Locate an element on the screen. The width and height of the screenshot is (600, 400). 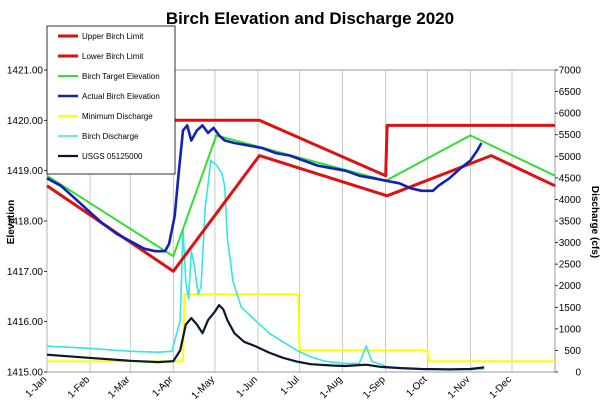
left-tick-label: 1421.00 is located at coordinates (25, 71).